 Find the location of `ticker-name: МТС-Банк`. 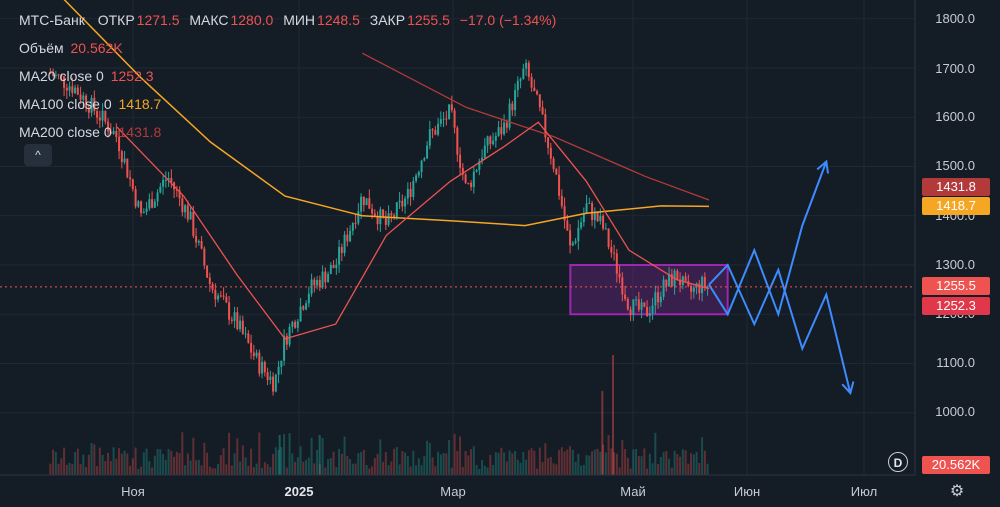

ticker-name: МТС-Банк is located at coordinates (52, 20).